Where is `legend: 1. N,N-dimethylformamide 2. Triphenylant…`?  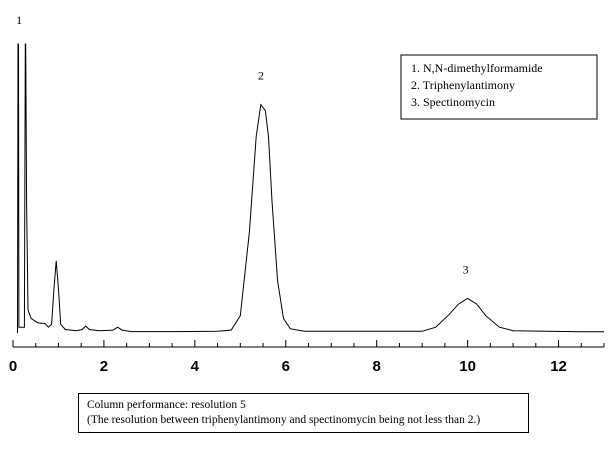
legend: 1. N,N-dimethylformamide 2. Triphenylant… is located at coordinates (499, 87).